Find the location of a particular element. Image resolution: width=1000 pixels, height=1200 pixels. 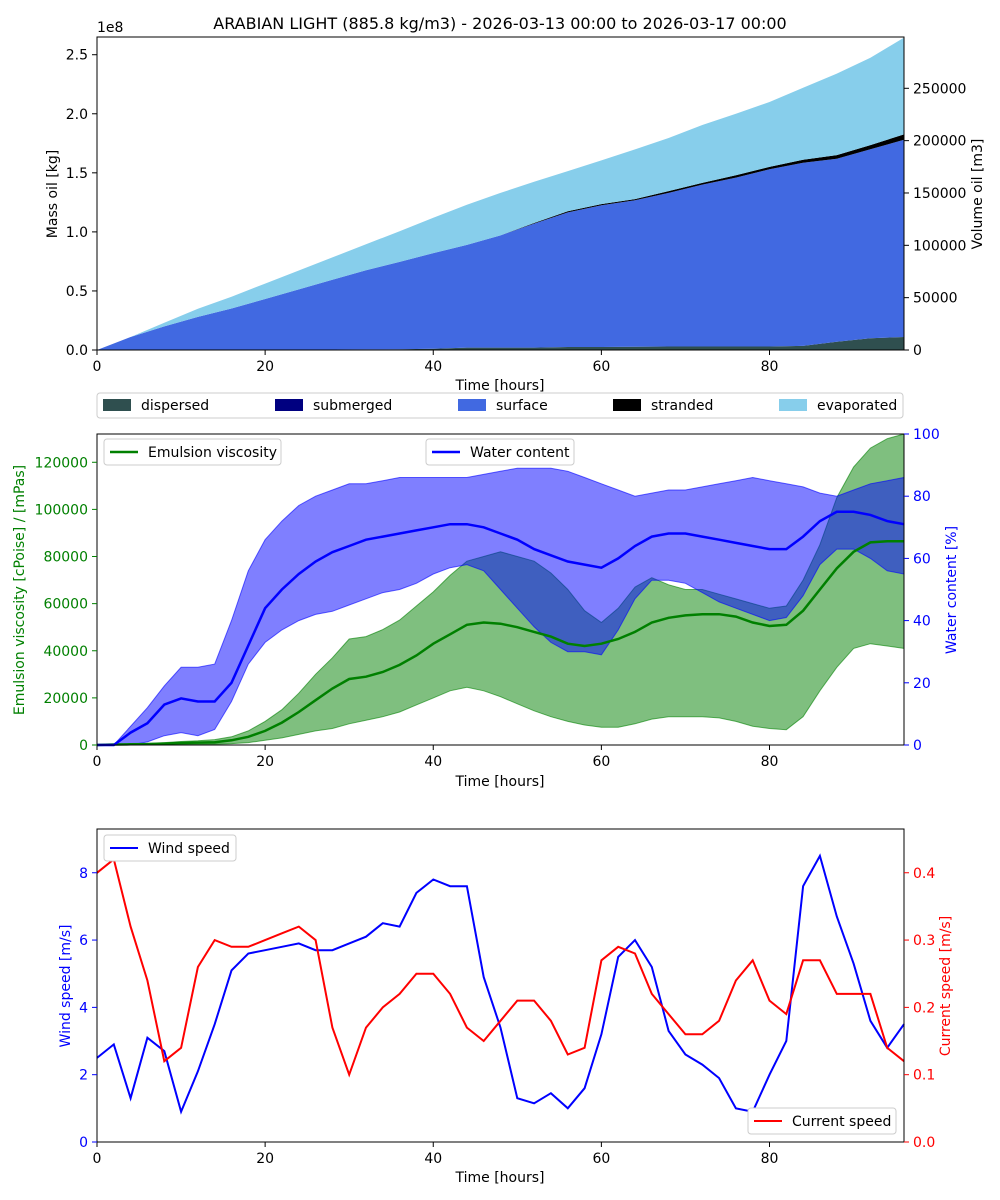

water-y-label: Water content [%] is located at coordinates (952, 590).